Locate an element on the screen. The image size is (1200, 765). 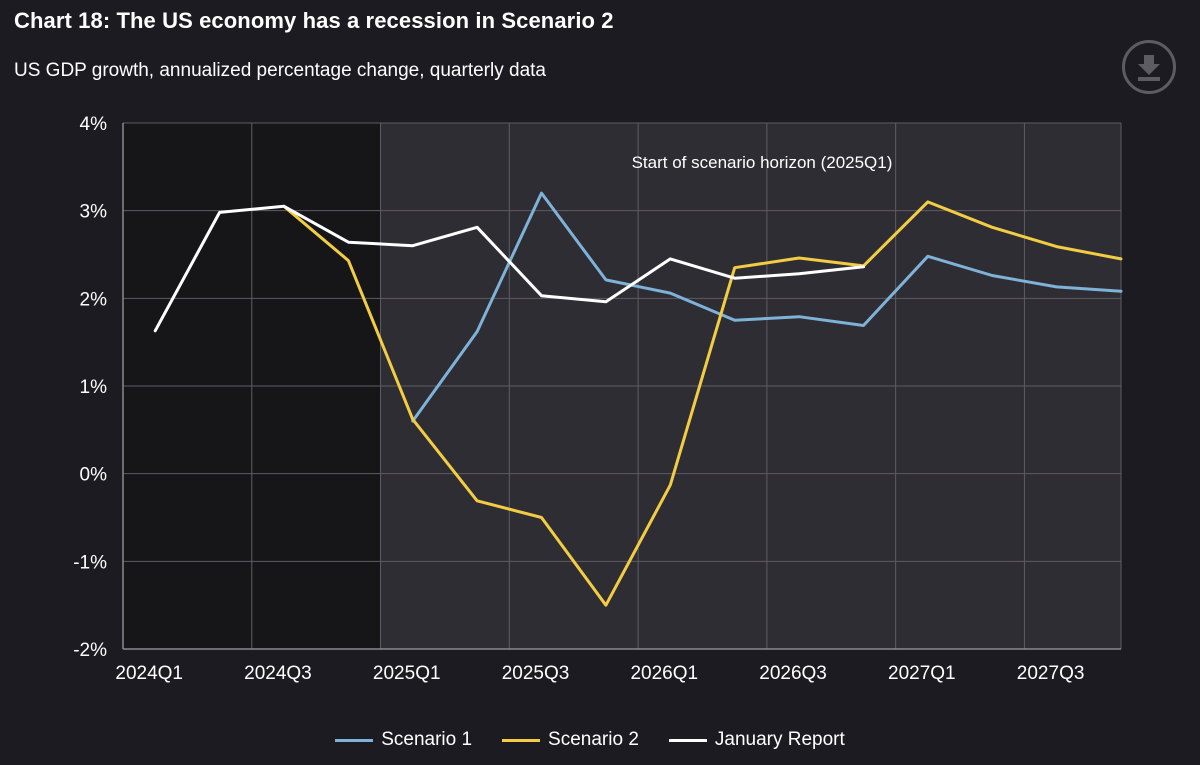
download-button is located at coordinates (1149, 67).